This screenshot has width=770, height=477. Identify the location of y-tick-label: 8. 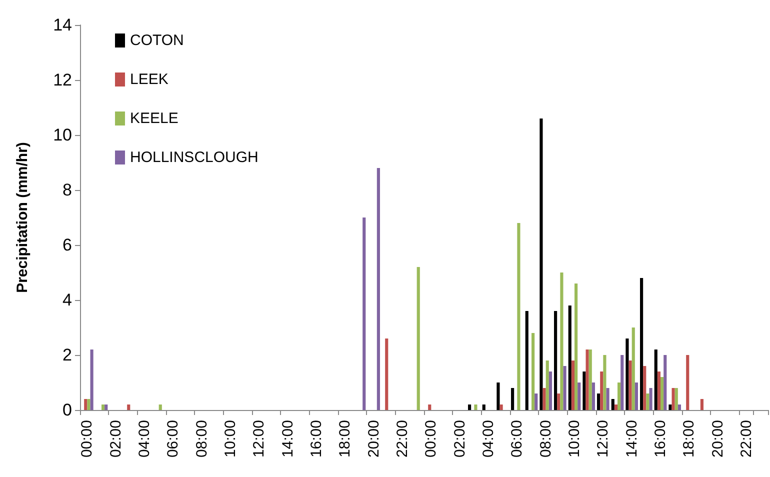
(67, 190).